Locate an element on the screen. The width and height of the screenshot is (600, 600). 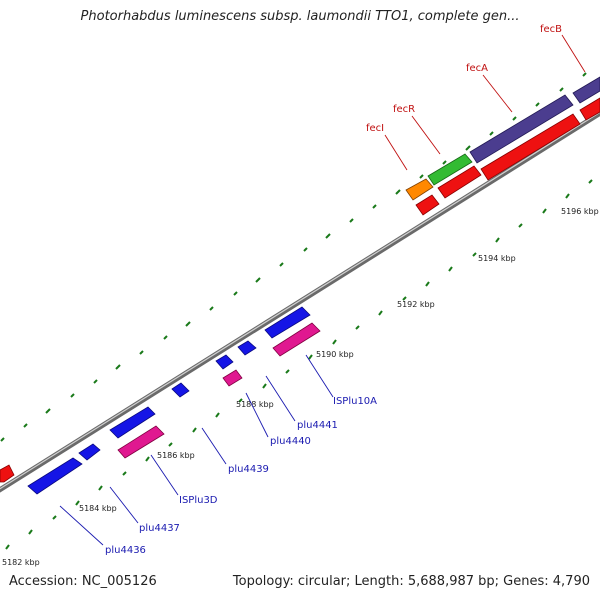
gene-plu4436 is located at coordinates (55, 476).